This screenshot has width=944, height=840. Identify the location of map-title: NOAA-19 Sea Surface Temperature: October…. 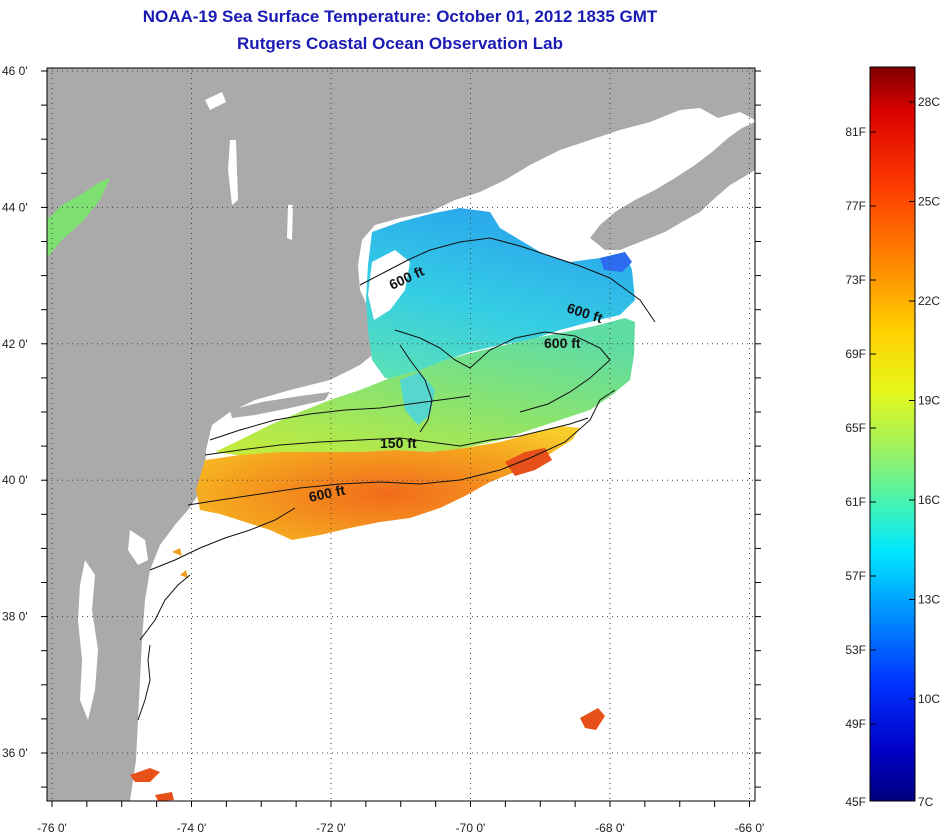
(400, 16).